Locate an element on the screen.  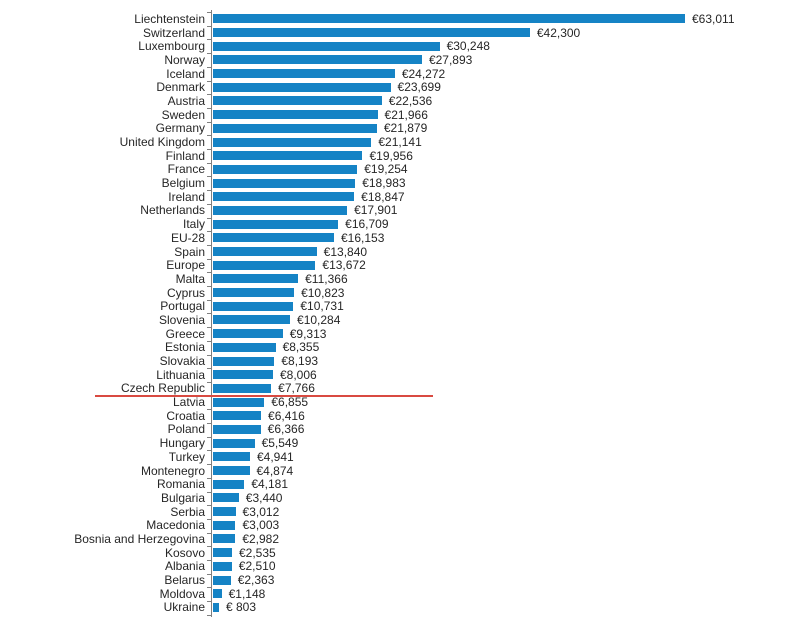
y-axis-line is located at coordinates (211, 313).